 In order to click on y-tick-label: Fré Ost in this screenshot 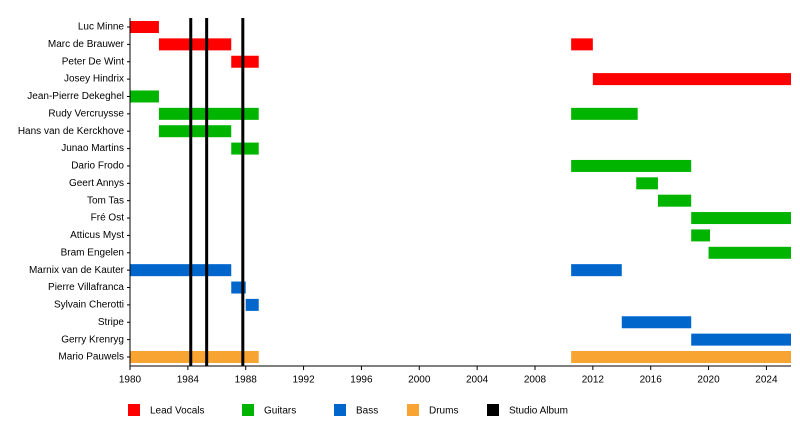, I will do `click(108, 218)`.